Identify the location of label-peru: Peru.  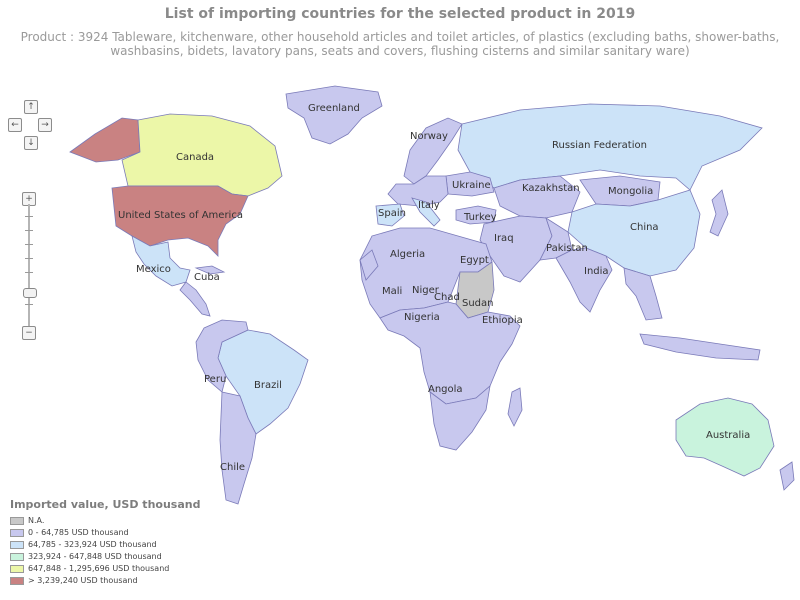
(215, 379).